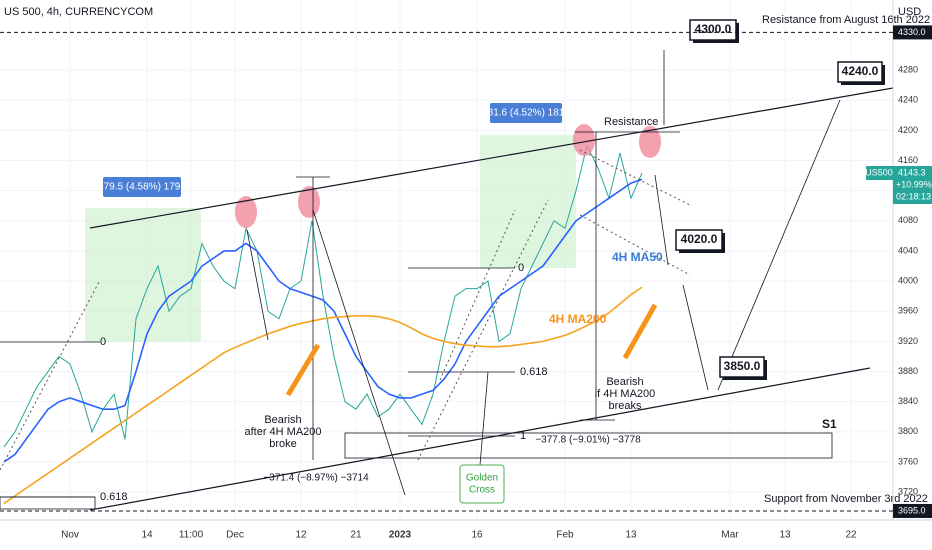  Describe the element at coordinates (301, 535) in the screenshot. I see `x-tick-label: 12` at that location.